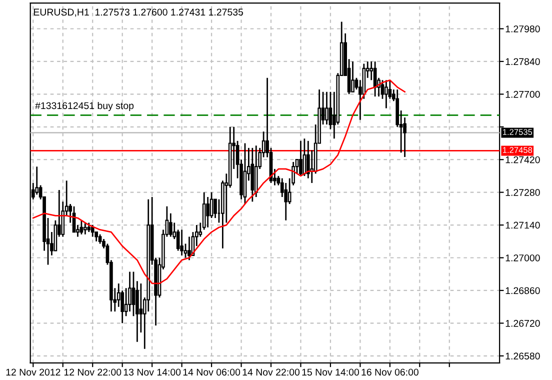 The height and width of the screenshot is (380, 552). Describe the element at coordinates (523, 225) in the screenshot. I see `y-tick-label: 1.27140` at that location.